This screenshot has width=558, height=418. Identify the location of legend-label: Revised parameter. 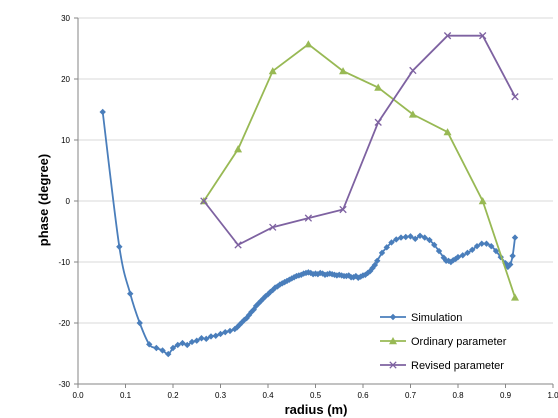
(457, 366).